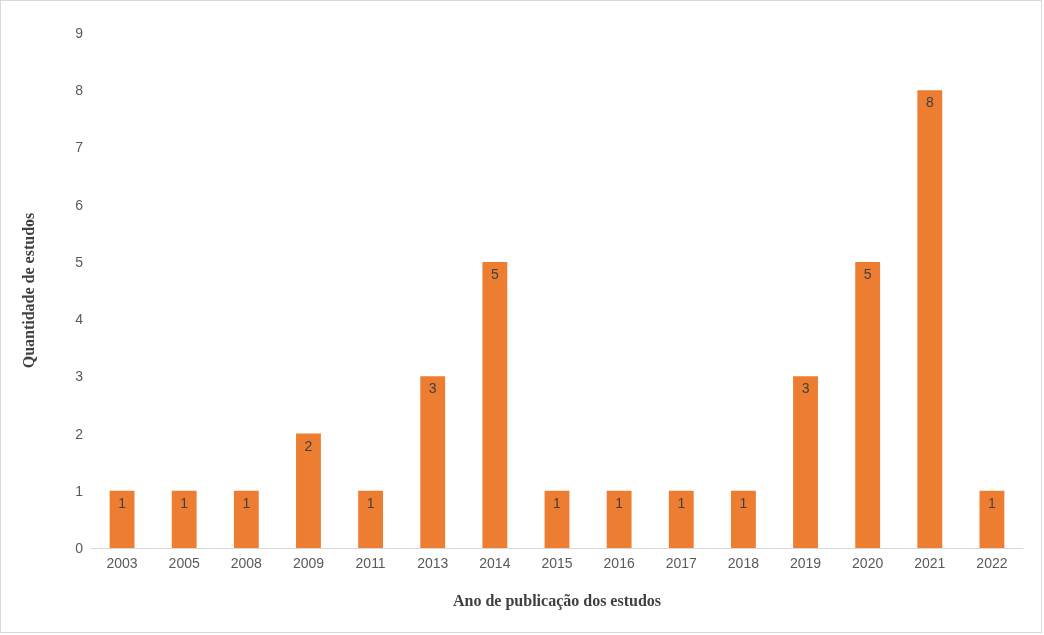 This screenshot has height=635, width=1044. Describe the element at coordinates (557, 563) in the screenshot. I see `x-tick-label: 2015` at that location.